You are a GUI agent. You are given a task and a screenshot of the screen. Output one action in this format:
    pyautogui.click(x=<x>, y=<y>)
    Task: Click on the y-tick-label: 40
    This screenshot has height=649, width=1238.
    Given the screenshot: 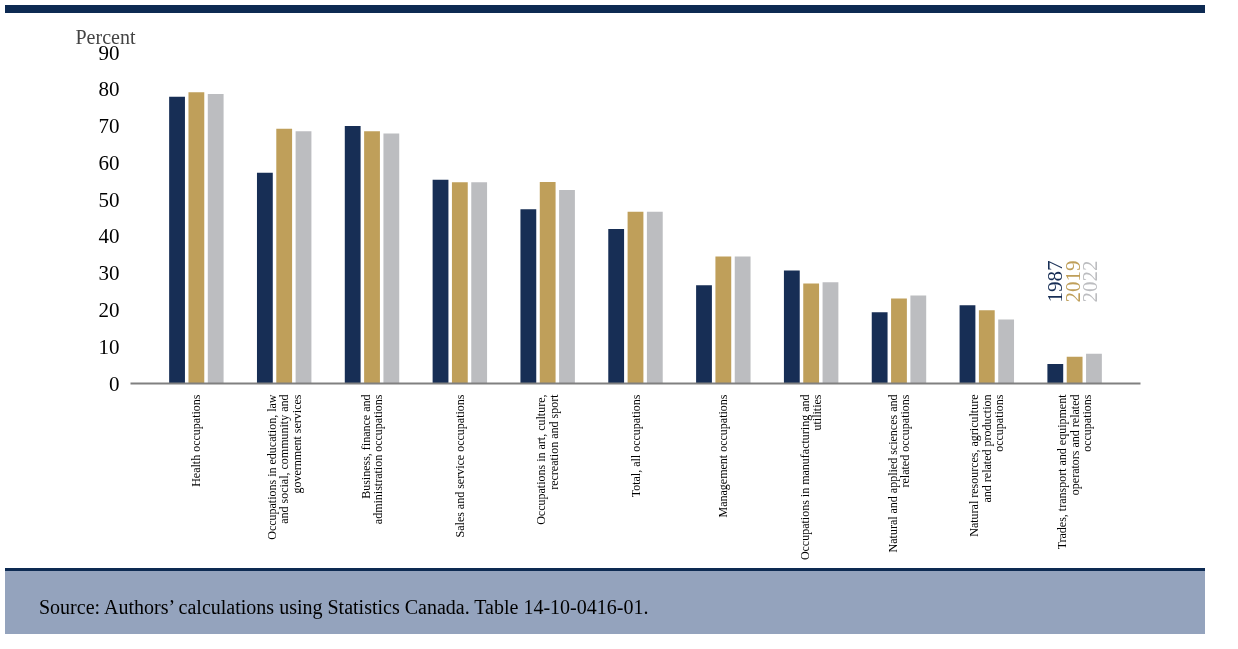 What is the action you would take?
    pyautogui.click(x=109, y=236)
    